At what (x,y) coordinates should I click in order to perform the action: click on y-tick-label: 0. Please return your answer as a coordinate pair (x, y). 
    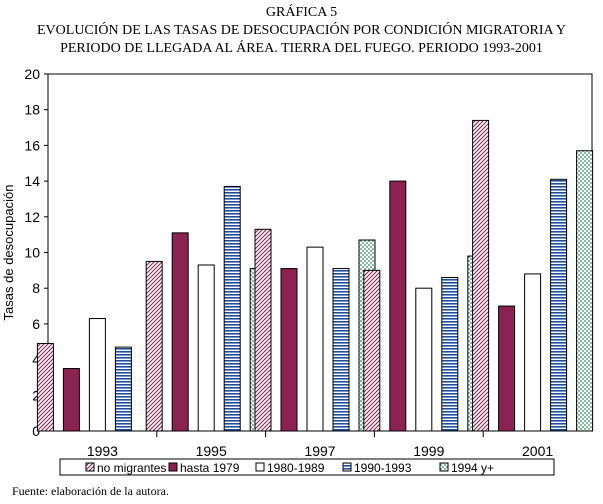
    Looking at the image, I should click on (36, 431).